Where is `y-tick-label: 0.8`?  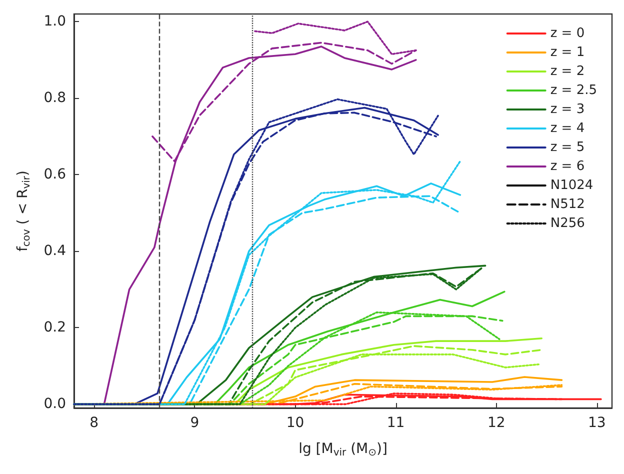
y-tick-label: 0.8 is located at coordinates (55, 98).